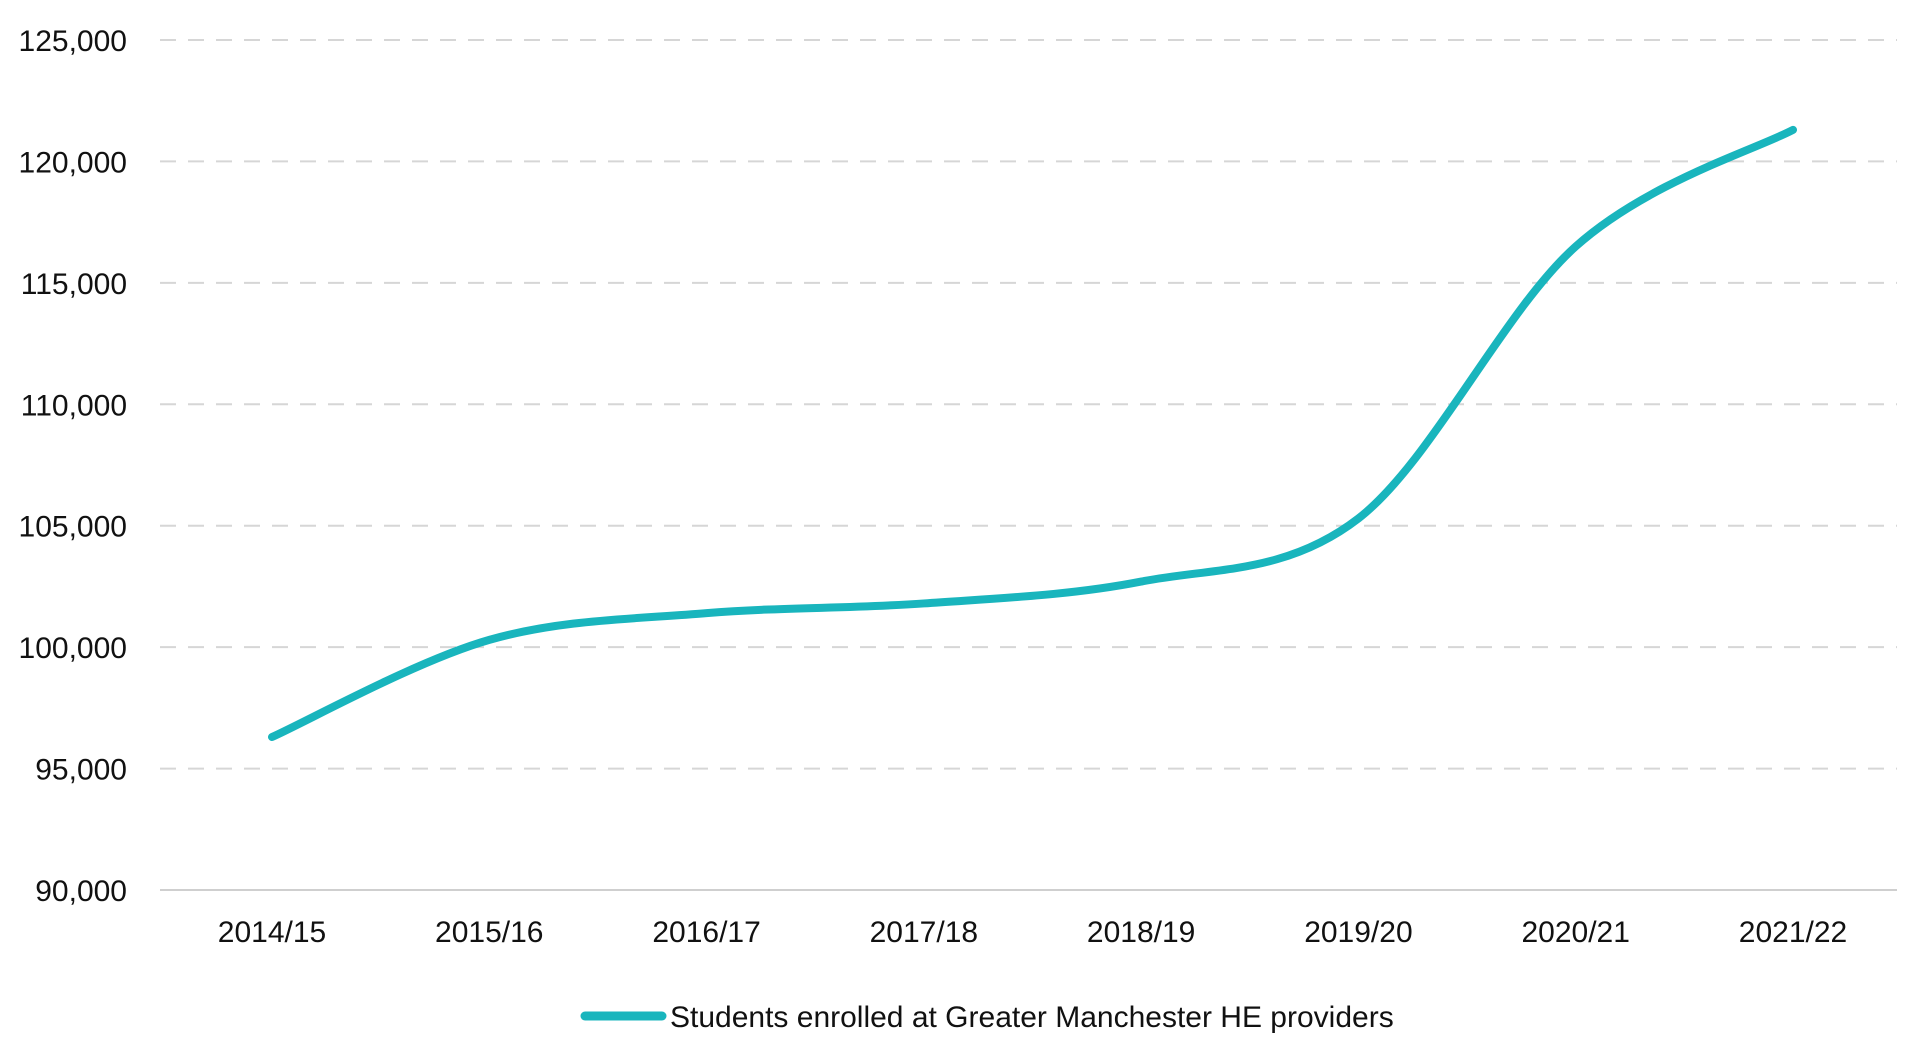 The image size is (1923, 1043). What do you see at coordinates (1141, 932) in the screenshot?
I see `x-tick-label: 2018/19` at bounding box center [1141, 932].